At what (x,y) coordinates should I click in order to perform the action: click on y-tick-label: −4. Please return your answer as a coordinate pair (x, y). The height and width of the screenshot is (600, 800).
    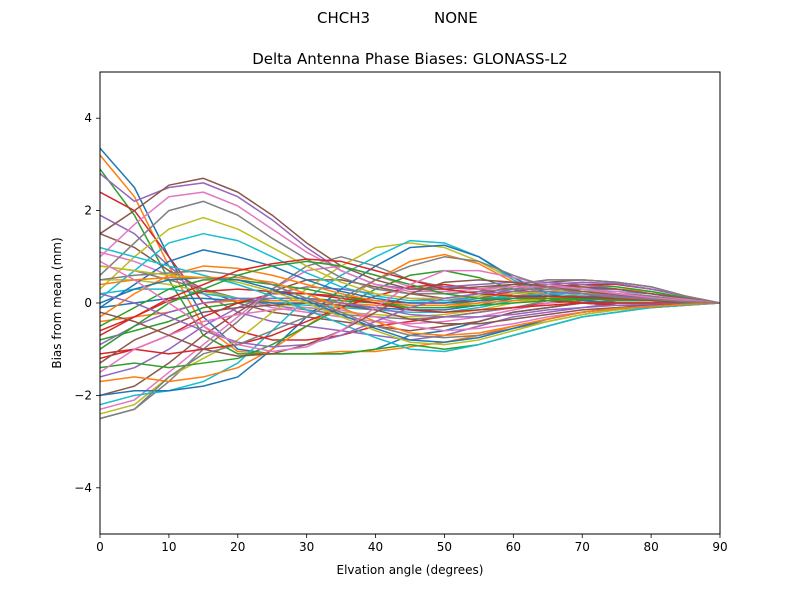
    Looking at the image, I should click on (83, 488).